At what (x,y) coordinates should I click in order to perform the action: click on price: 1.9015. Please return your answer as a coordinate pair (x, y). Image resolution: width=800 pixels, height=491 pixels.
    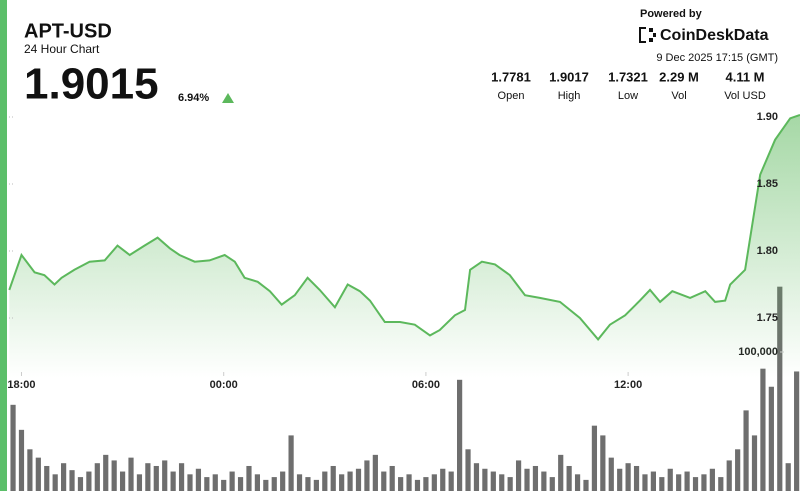
    Looking at the image, I should click on (91, 84).